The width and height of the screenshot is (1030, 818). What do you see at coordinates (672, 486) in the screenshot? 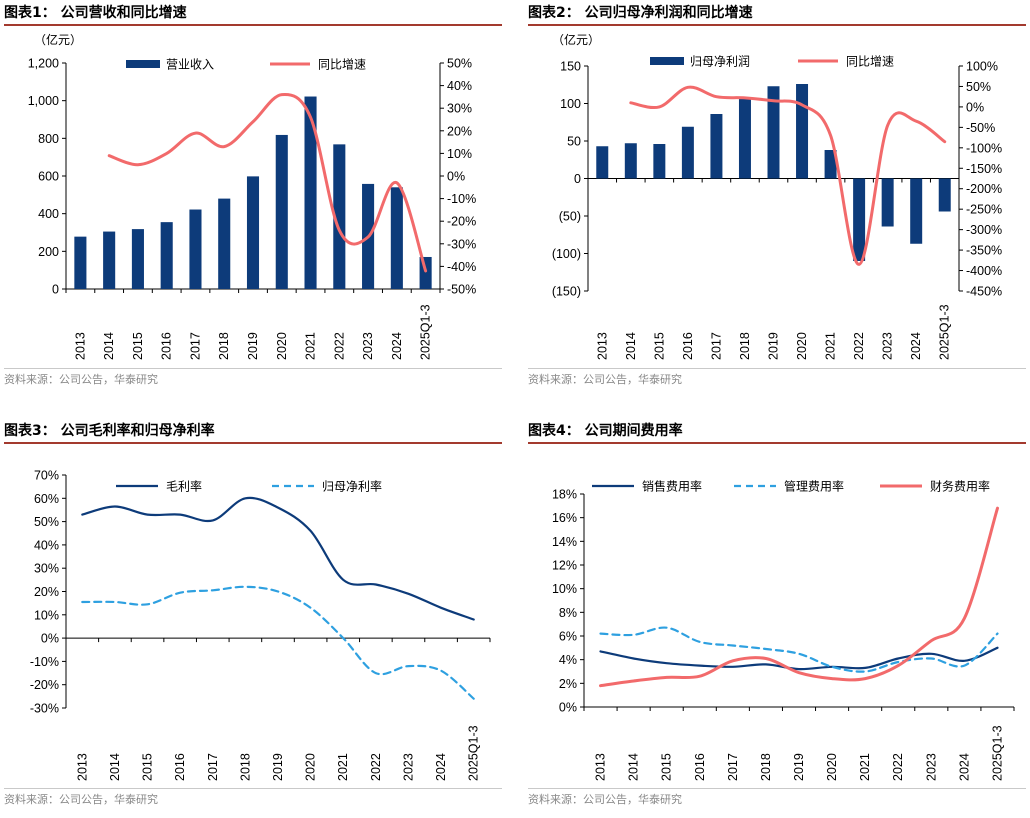
I see `legend-label-1: 销售费用率` at bounding box center [672, 486].